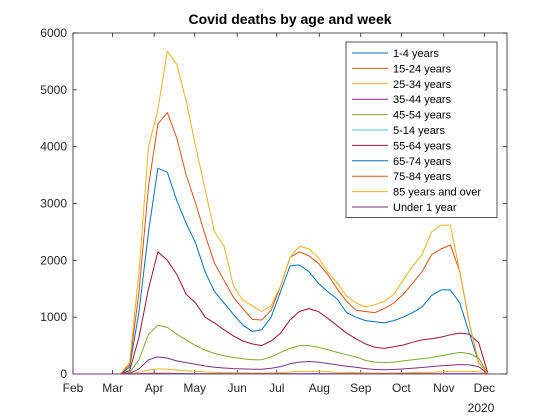 This screenshot has width=560, height=420. What do you see at coordinates (422, 100) in the screenshot?
I see `legend-label: 35-44 years` at bounding box center [422, 100].